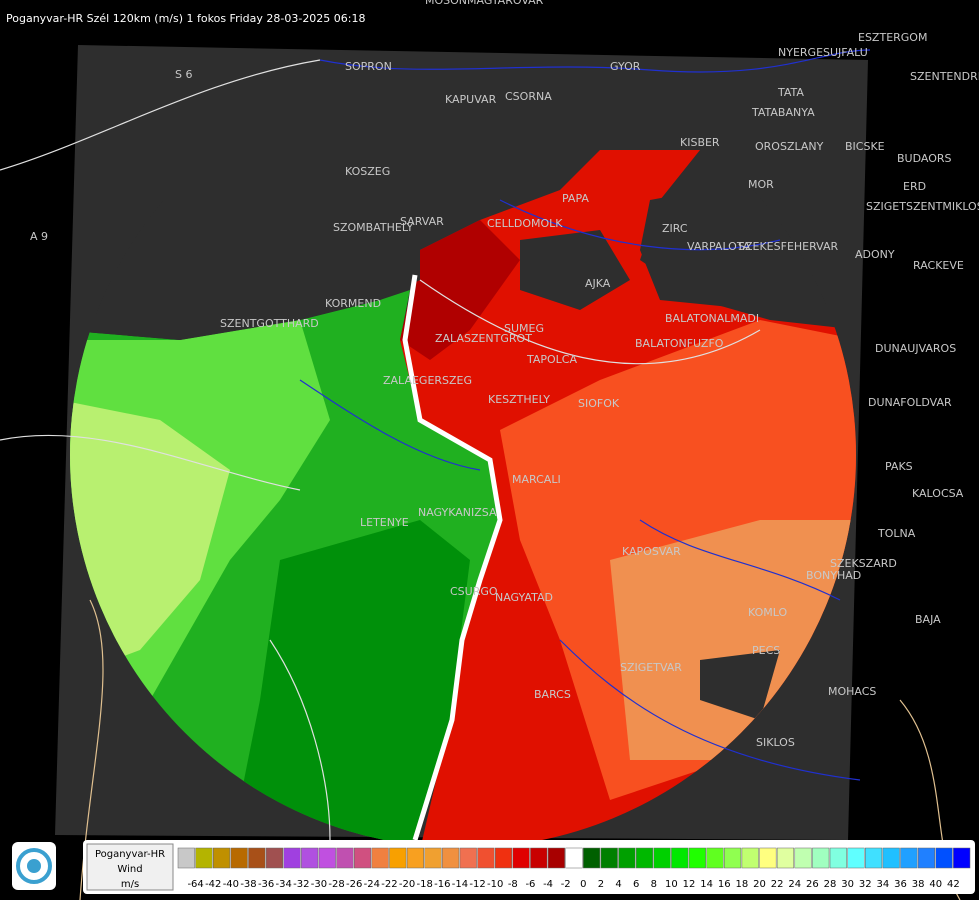 This screenshot has height=900, width=979. I want to click on legend-scale-label: 8, so click(654, 884).